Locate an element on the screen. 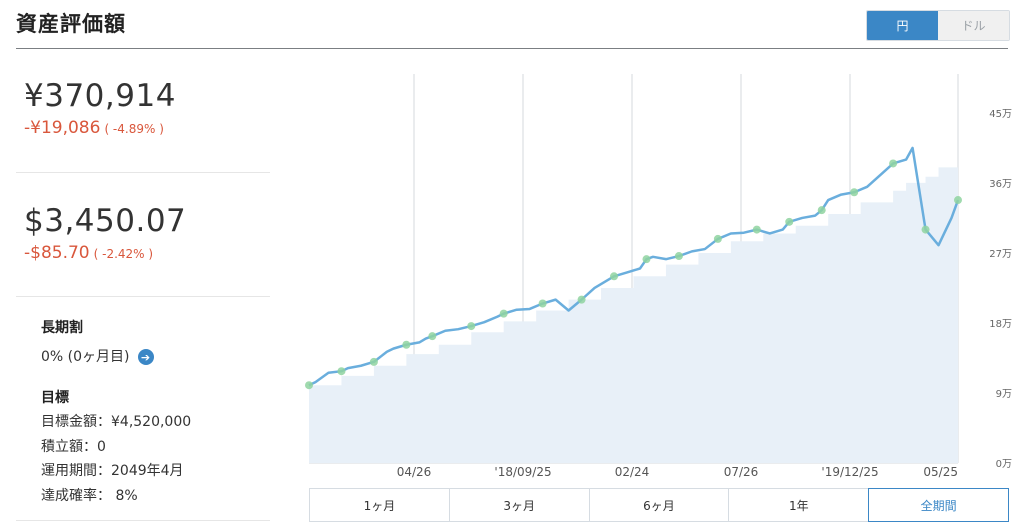 The width and height of the screenshot is (1024, 531). period-6m-button: 6ヶ月 is located at coordinates (660, 505).